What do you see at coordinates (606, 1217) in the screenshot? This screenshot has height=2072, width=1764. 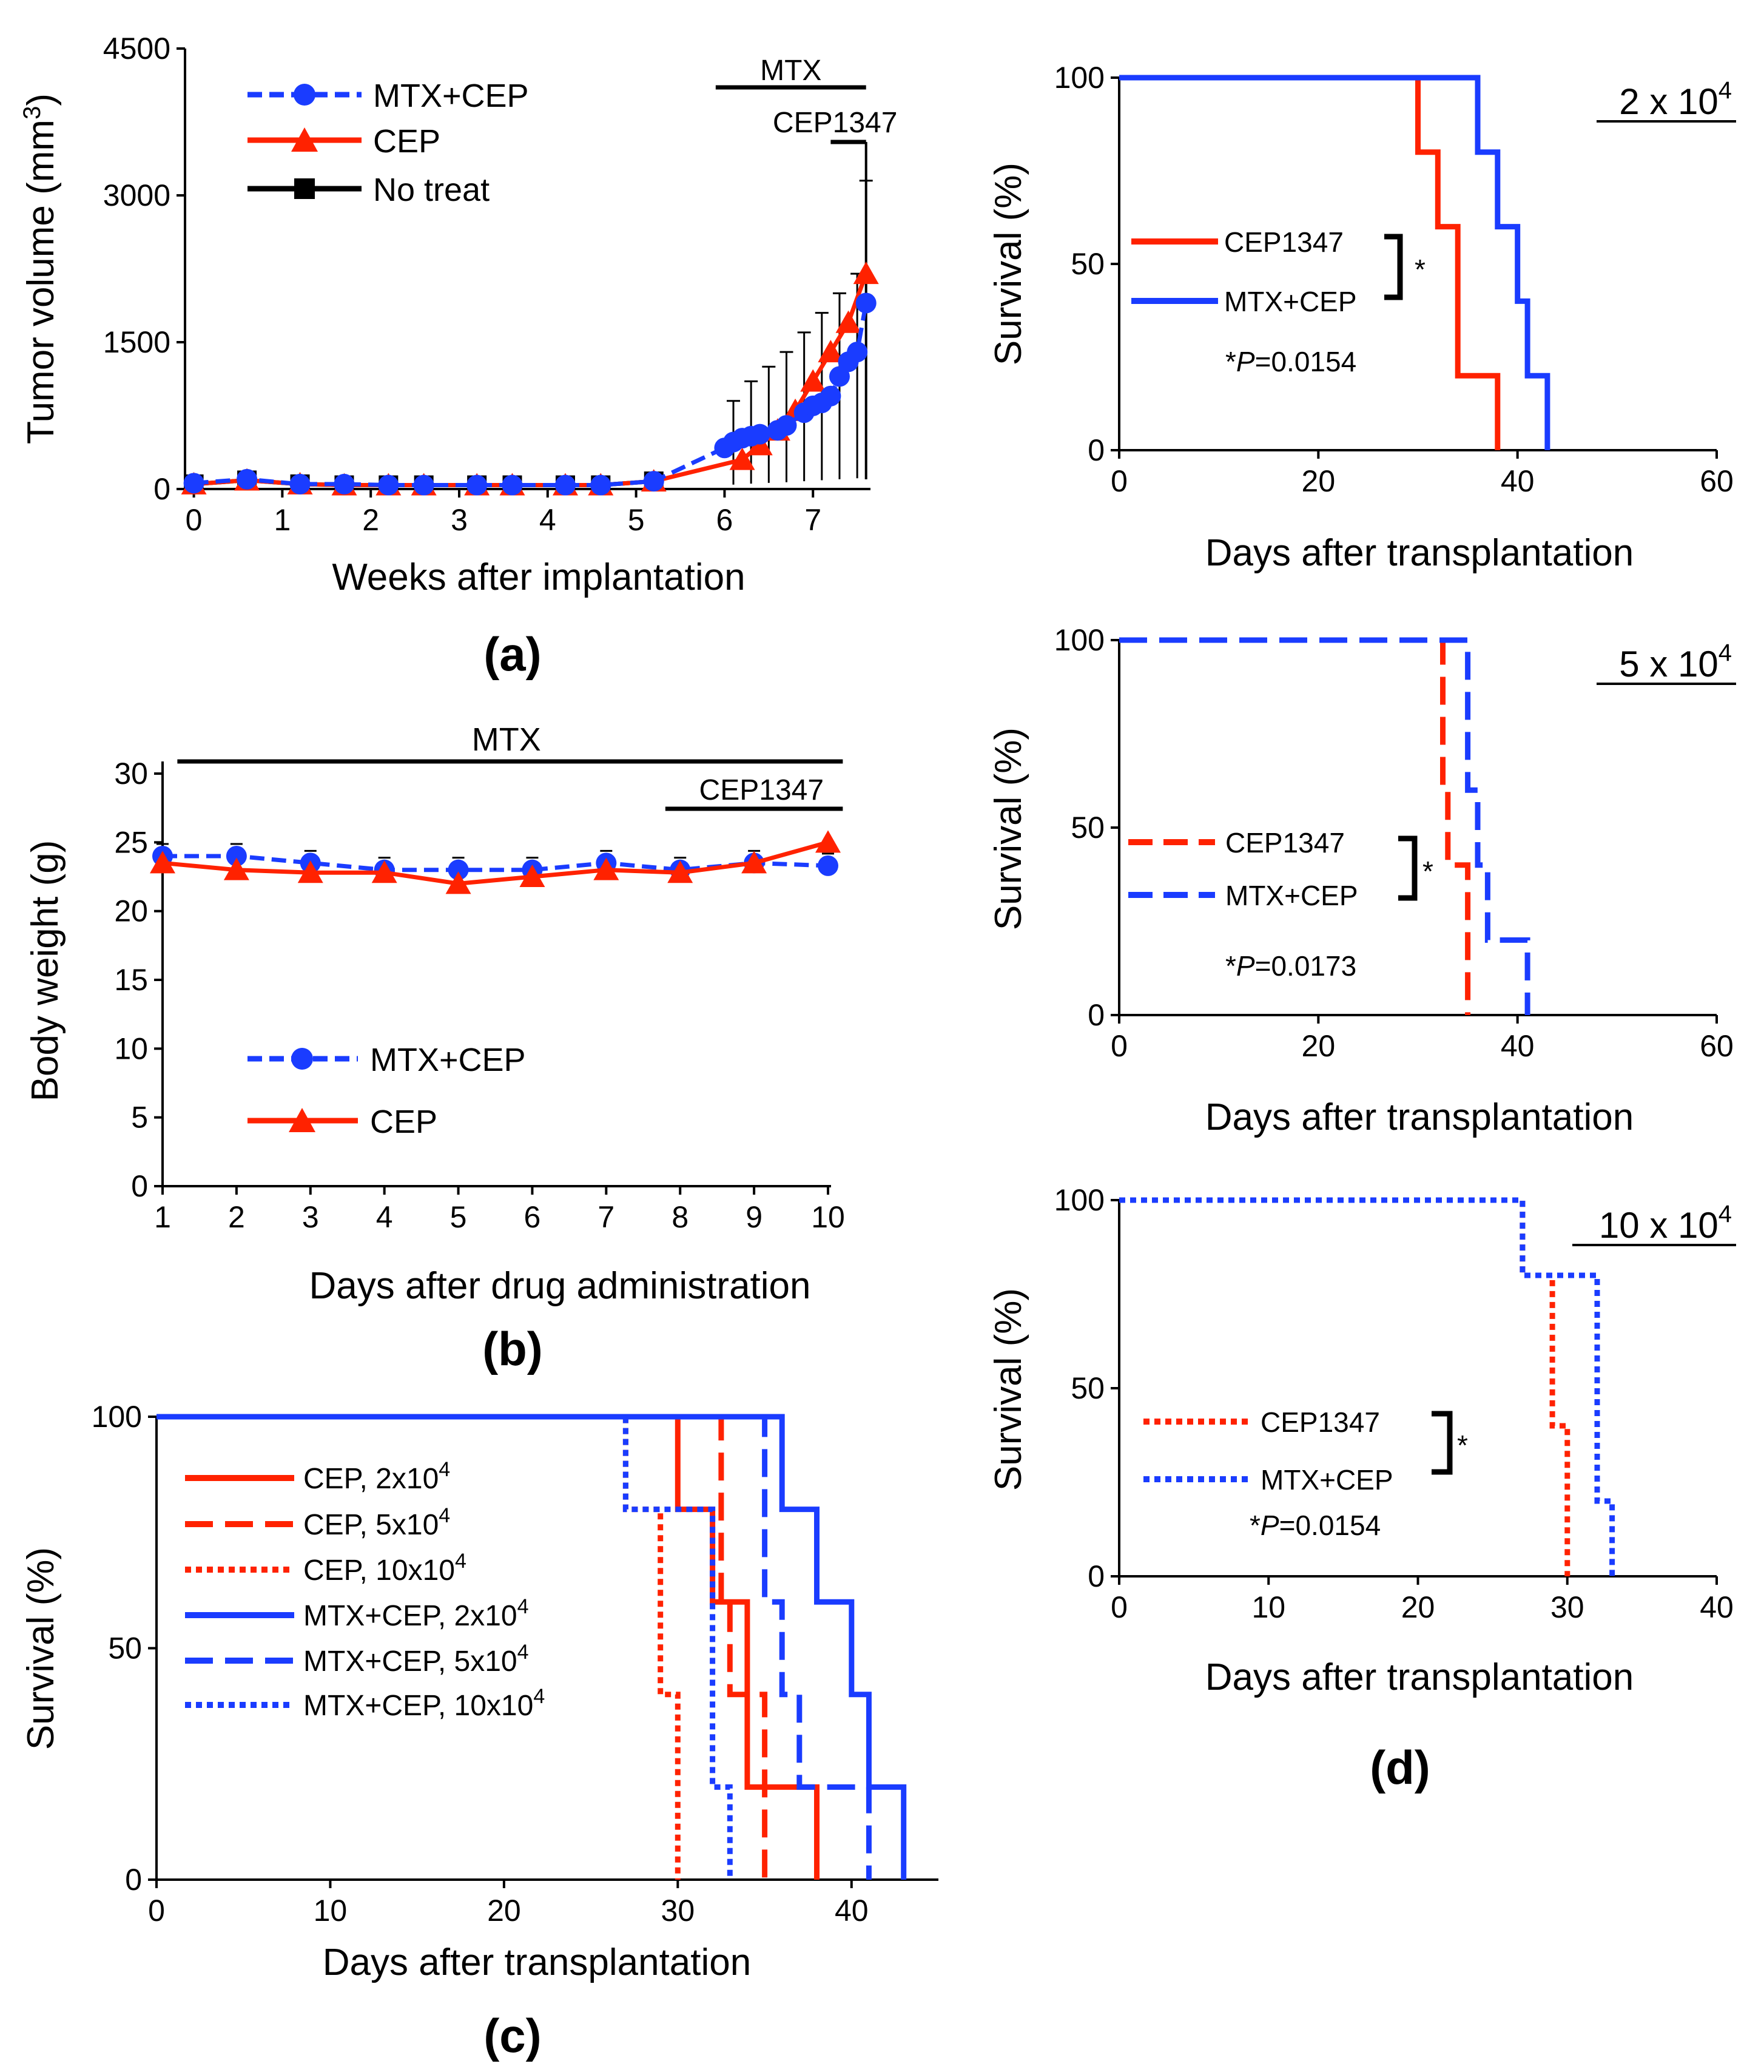 I see `panel-b-xtick-label-6: 7` at bounding box center [606, 1217].